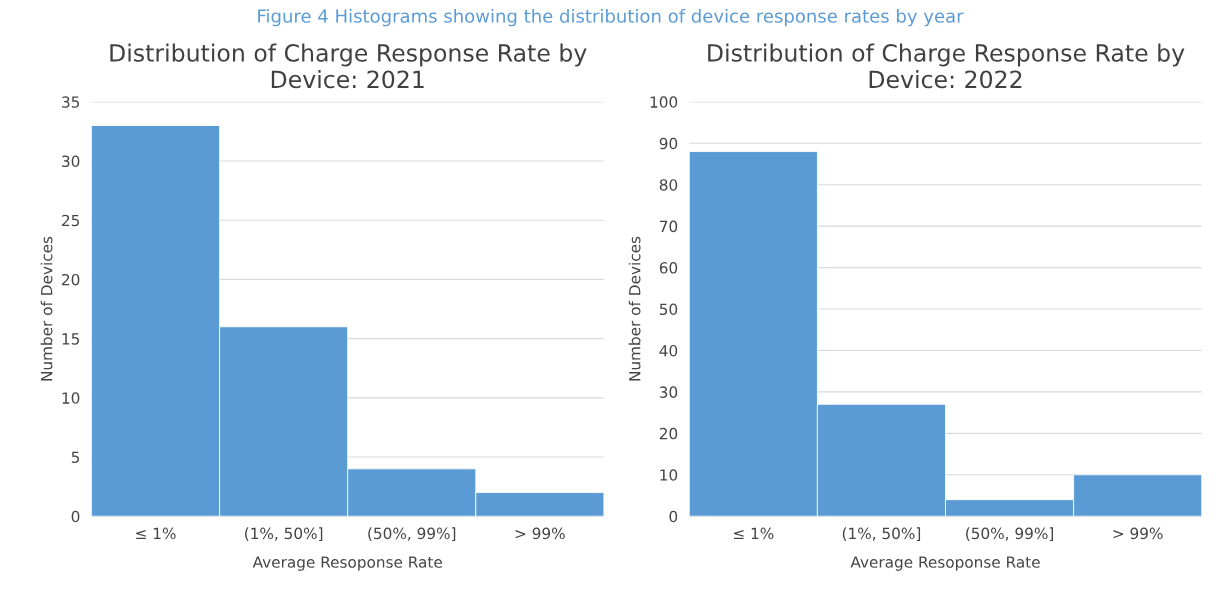 The image size is (1220, 592). What do you see at coordinates (71, 339) in the screenshot?
I see `y-tick-label: 15` at bounding box center [71, 339].